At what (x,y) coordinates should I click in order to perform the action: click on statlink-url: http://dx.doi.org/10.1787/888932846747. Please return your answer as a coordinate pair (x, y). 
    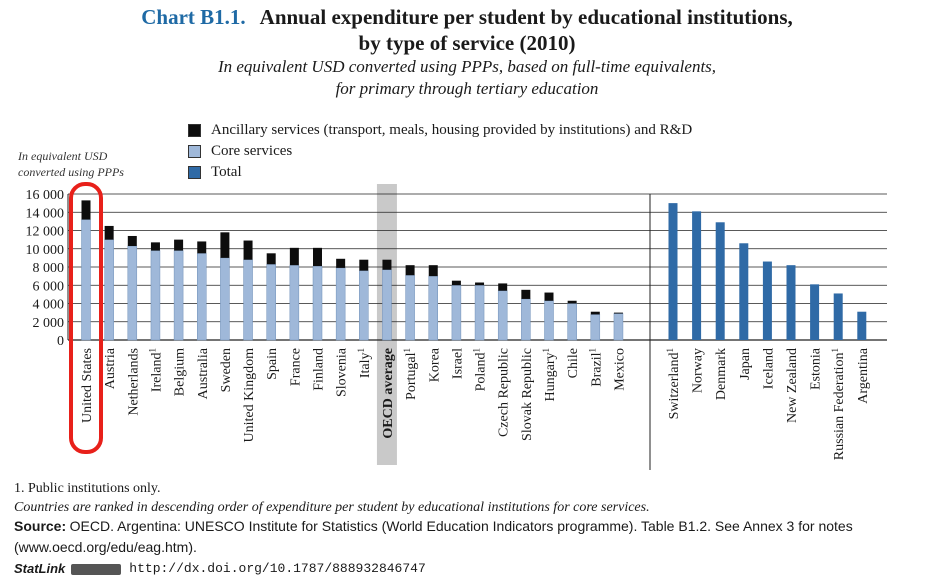
    Looking at the image, I should click on (277, 568).